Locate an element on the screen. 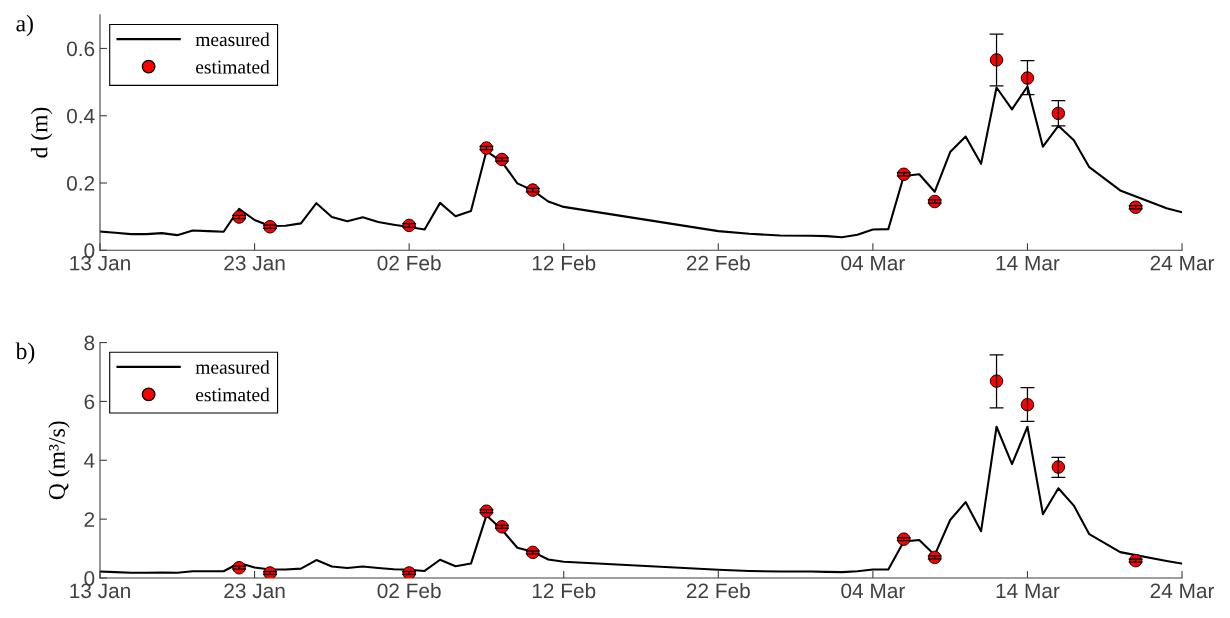  y-tick-label: 0.6 is located at coordinates (80, 49).